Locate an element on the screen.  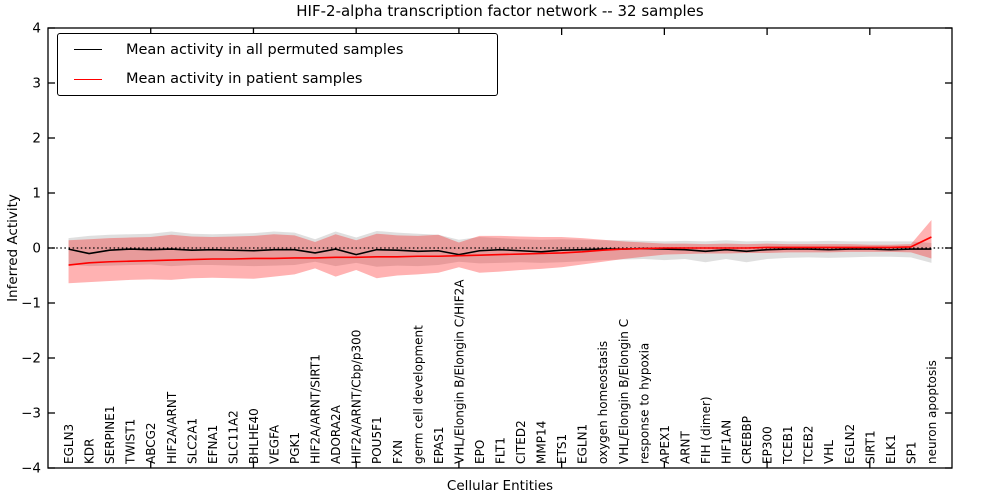
permuted-mean-line is located at coordinates (500, 251).